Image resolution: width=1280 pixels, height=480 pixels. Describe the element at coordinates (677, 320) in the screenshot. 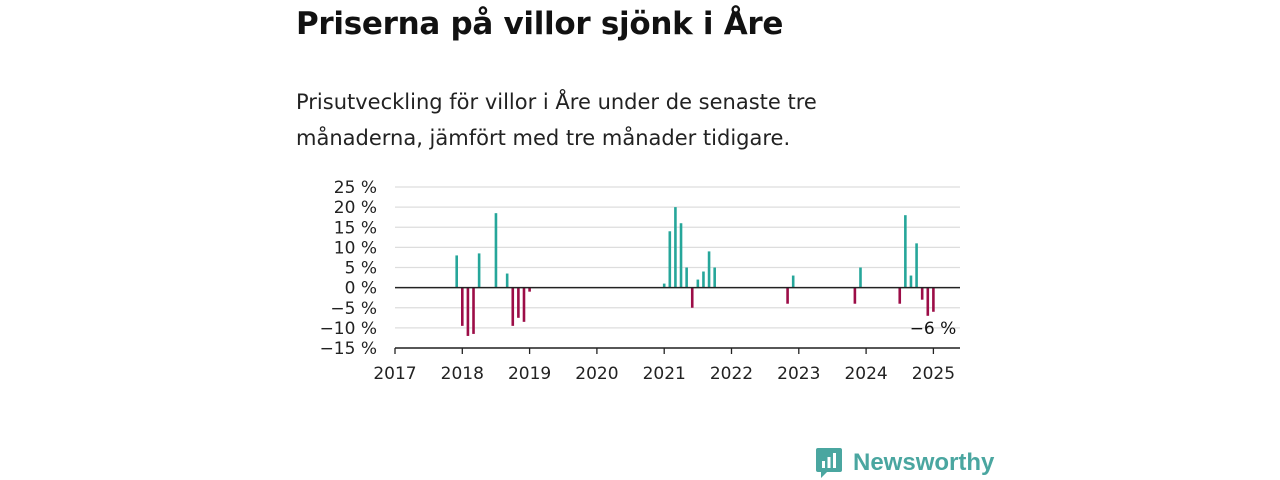

I see `axes` at that location.